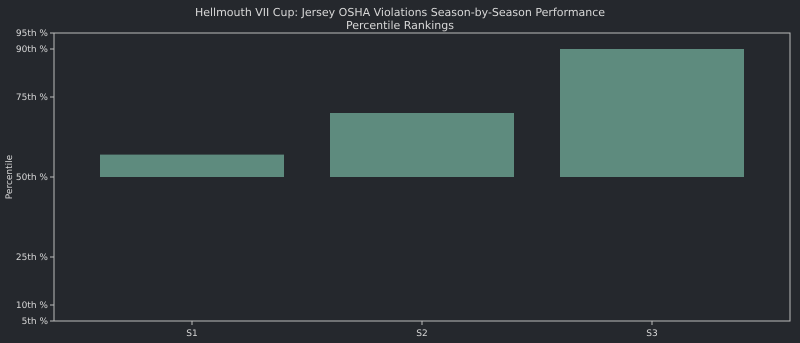 Image resolution: width=800 pixels, height=343 pixels. What do you see at coordinates (400, 12) in the screenshot?
I see `chart-title: Hellmouth VII Cup: Jersey OSHA Violations Season-by-Season Performance` at bounding box center [400, 12].